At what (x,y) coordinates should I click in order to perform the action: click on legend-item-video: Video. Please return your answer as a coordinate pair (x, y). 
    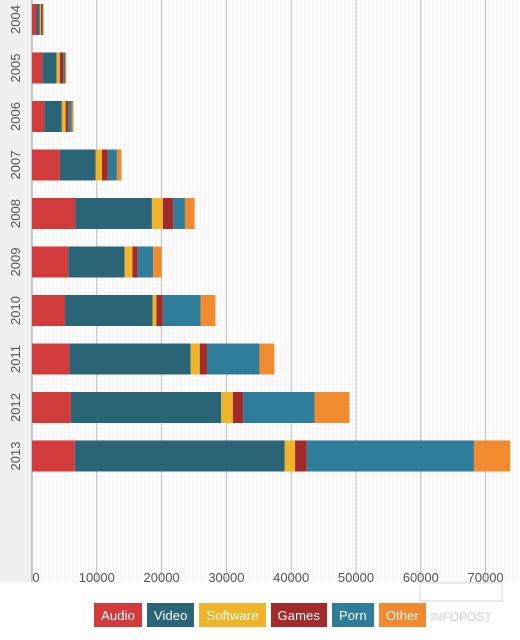
    Looking at the image, I should click on (170, 615).